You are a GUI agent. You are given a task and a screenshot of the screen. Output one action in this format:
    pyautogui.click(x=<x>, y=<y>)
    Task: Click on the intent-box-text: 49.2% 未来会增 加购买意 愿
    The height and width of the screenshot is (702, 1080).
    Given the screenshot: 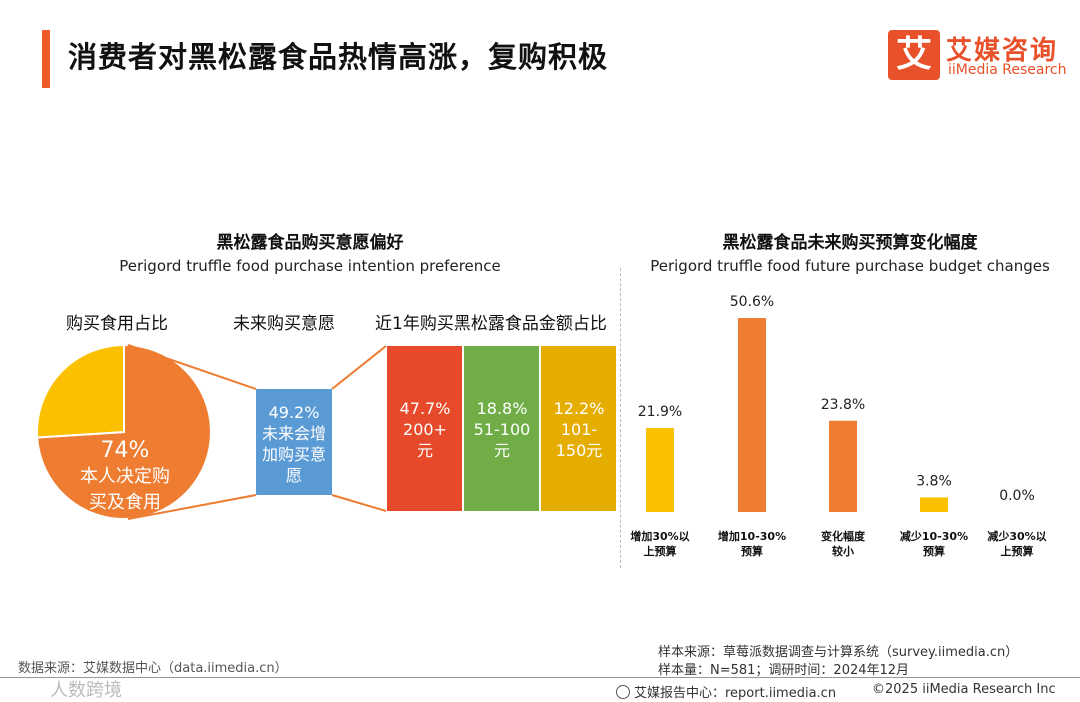 What is the action you would take?
    pyautogui.click(x=294, y=444)
    